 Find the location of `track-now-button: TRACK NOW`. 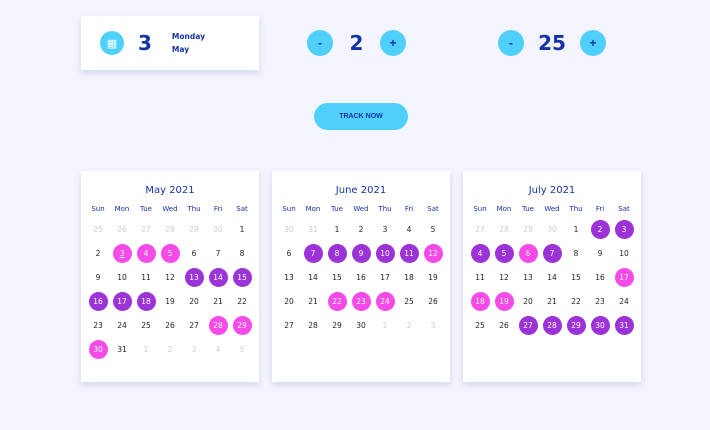

track-now-button: TRACK NOW is located at coordinates (361, 116).